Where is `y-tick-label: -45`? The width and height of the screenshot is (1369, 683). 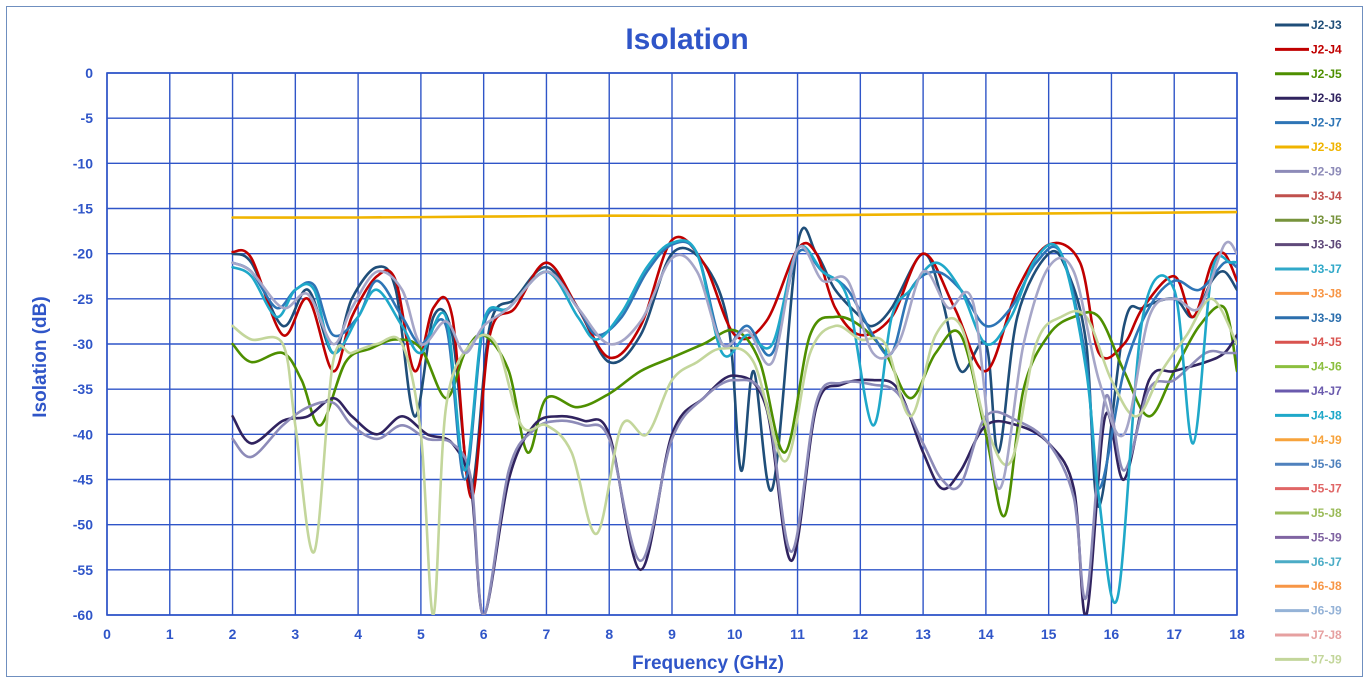
y-tick-label: -45 is located at coordinates (83, 480).